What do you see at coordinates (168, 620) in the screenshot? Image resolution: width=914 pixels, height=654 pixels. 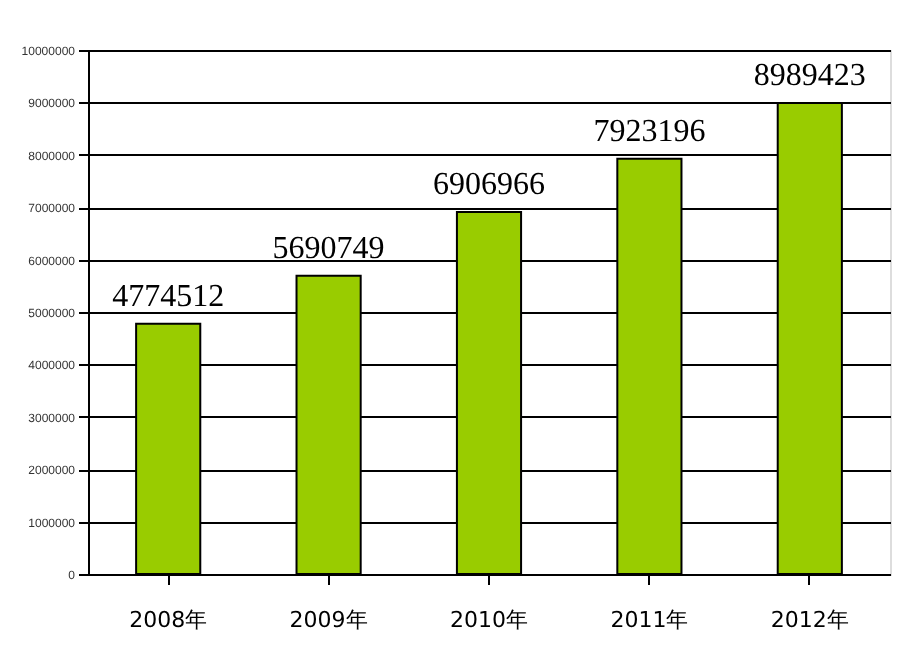 I see `x-tick-label: 2008年` at bounding box center [168, 620].